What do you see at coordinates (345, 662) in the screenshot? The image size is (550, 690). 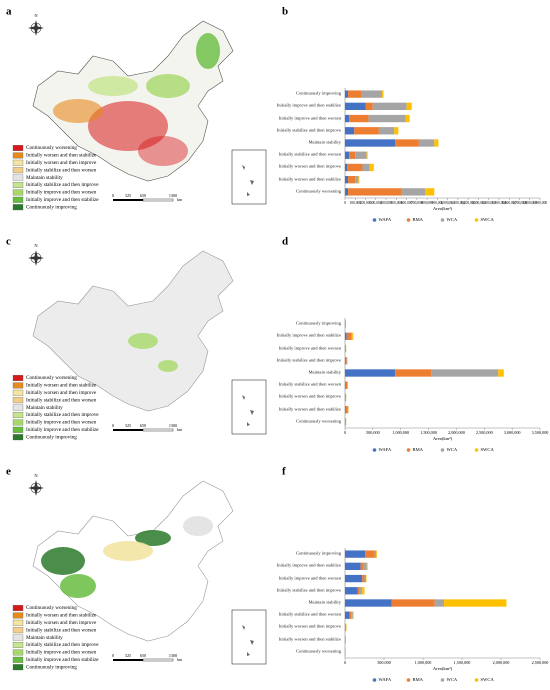 I see `x-tick-label: 0` at bounding box center [345, 662].